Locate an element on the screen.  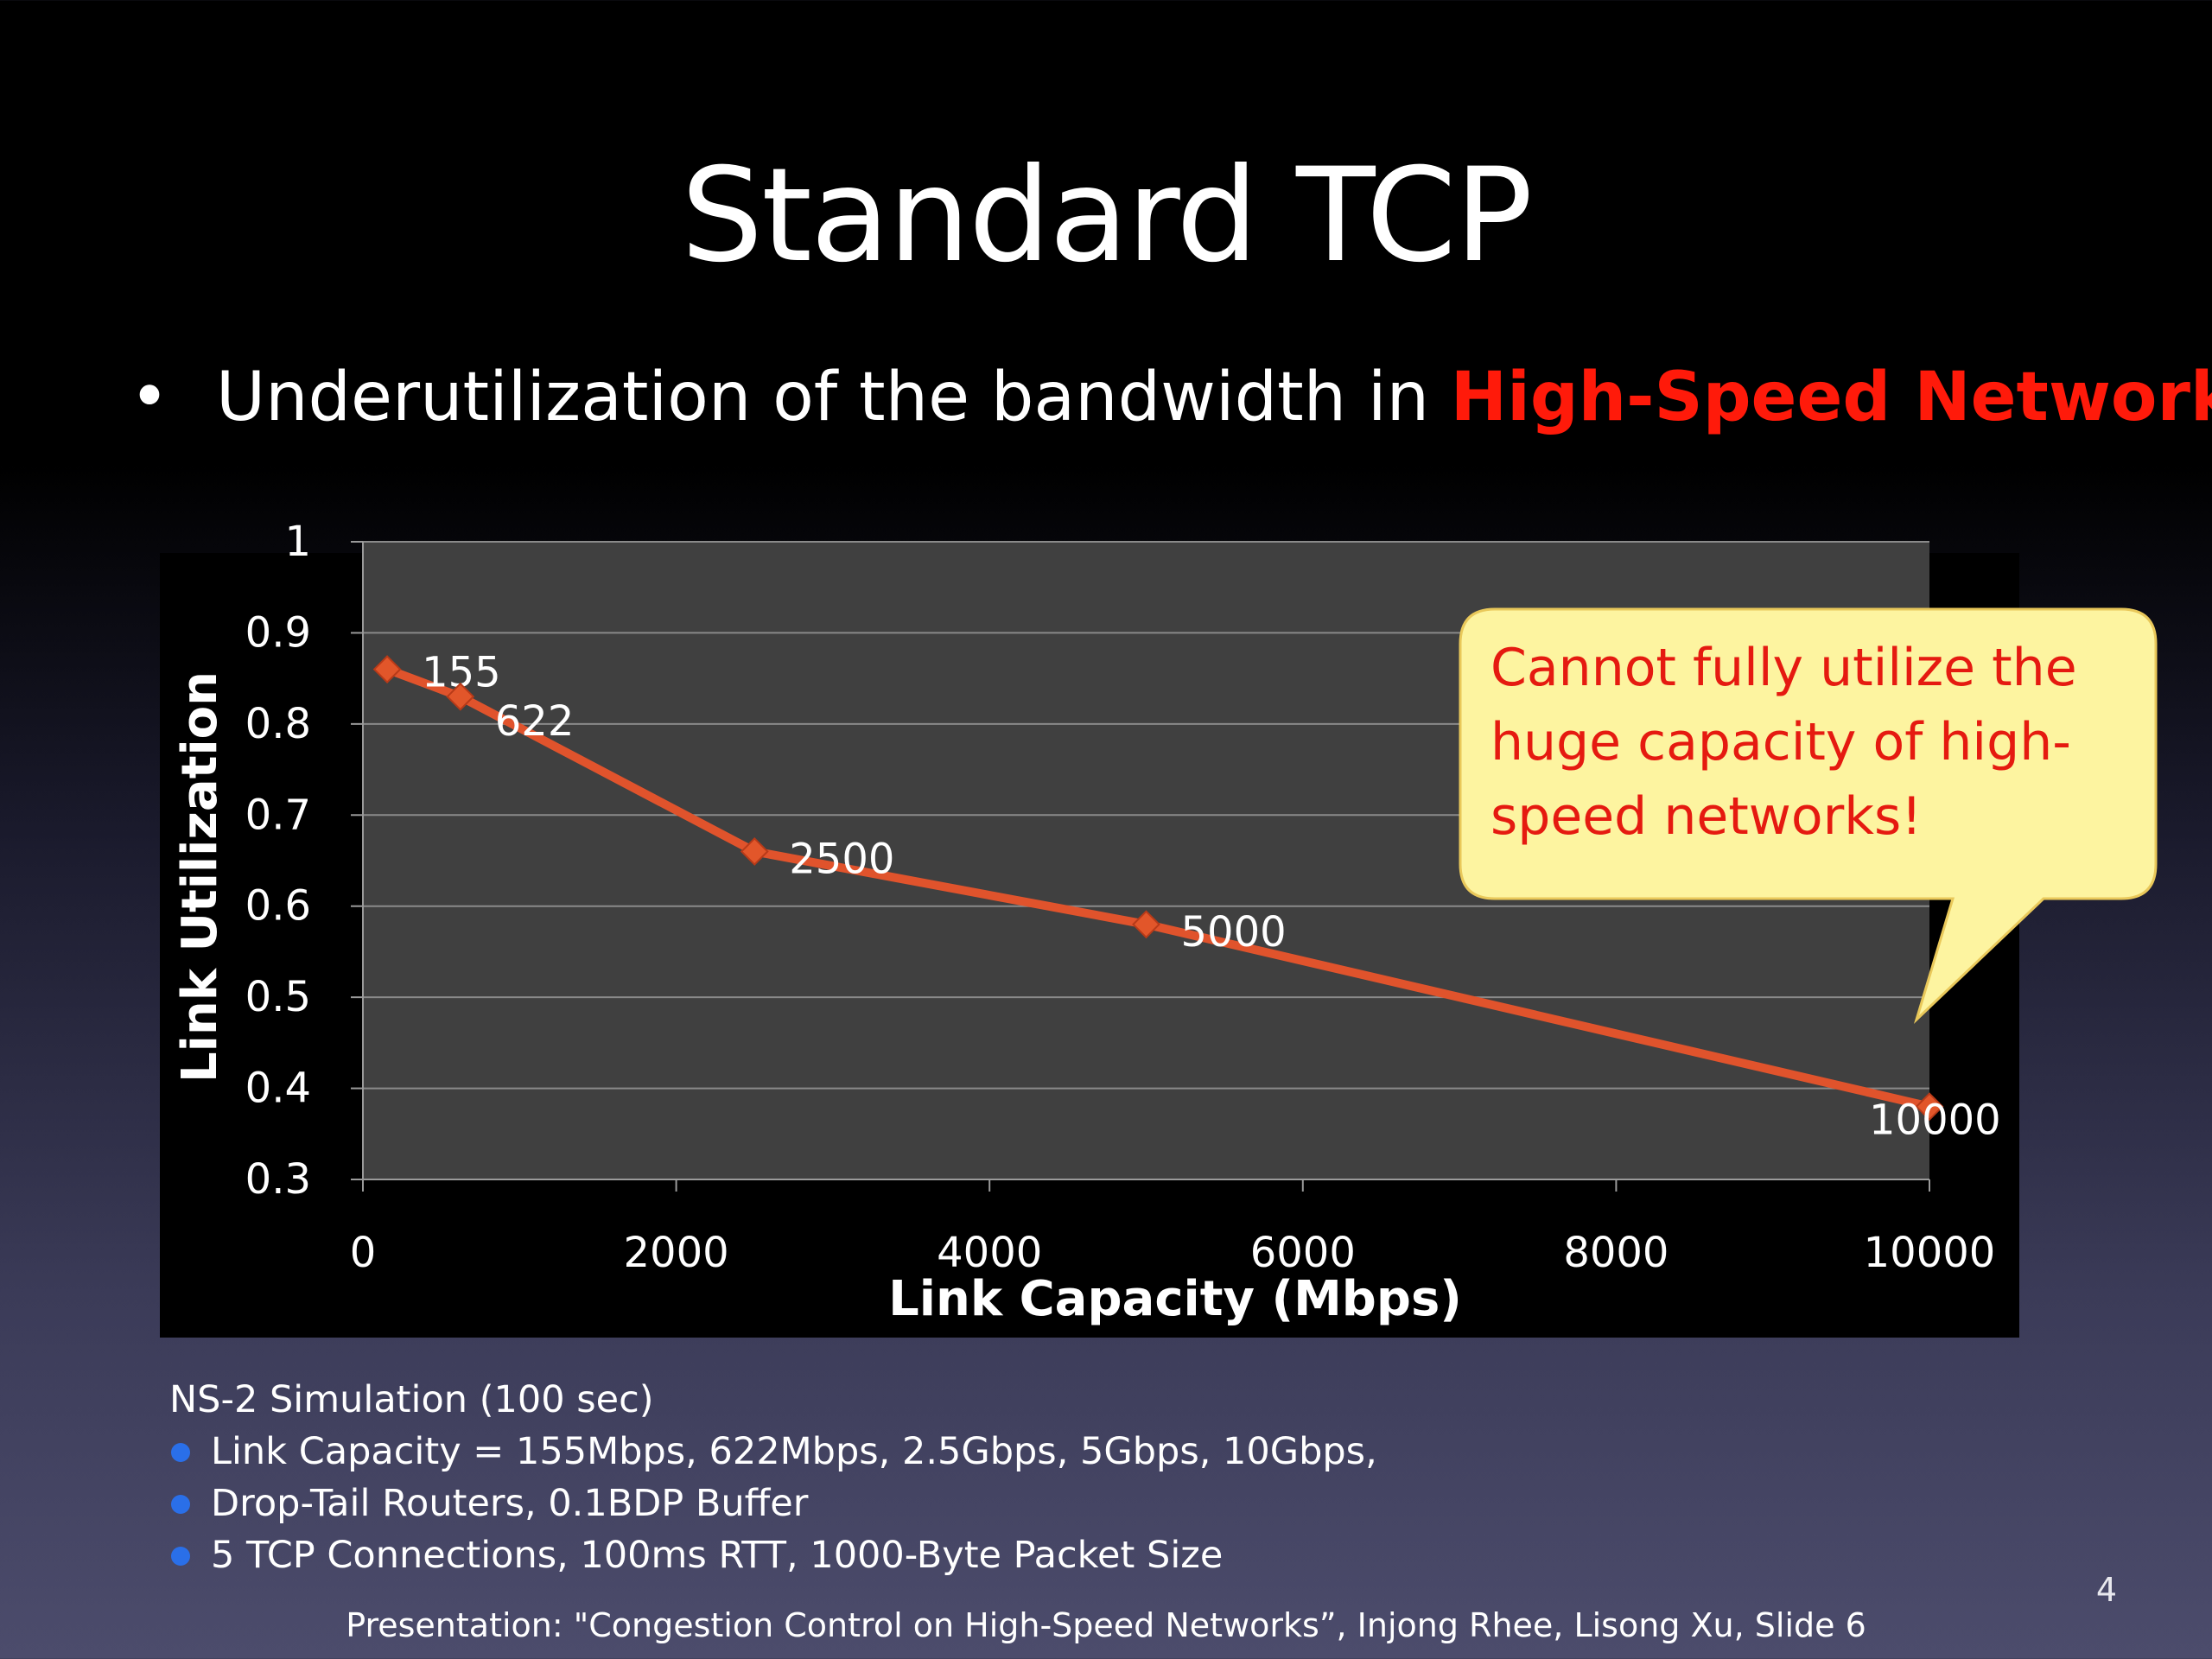
slide-title: Standard TCP is located at coordinates (1106, 216).